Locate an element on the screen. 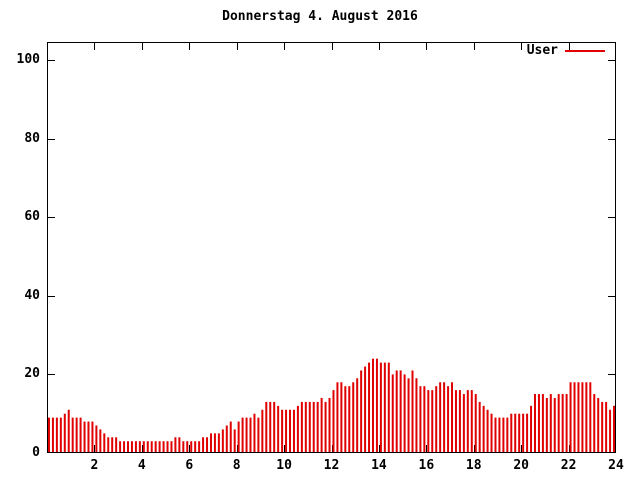 This screenshot has height=480, width=640. x-tick-label: 22 is located at coordinates (568, 465).